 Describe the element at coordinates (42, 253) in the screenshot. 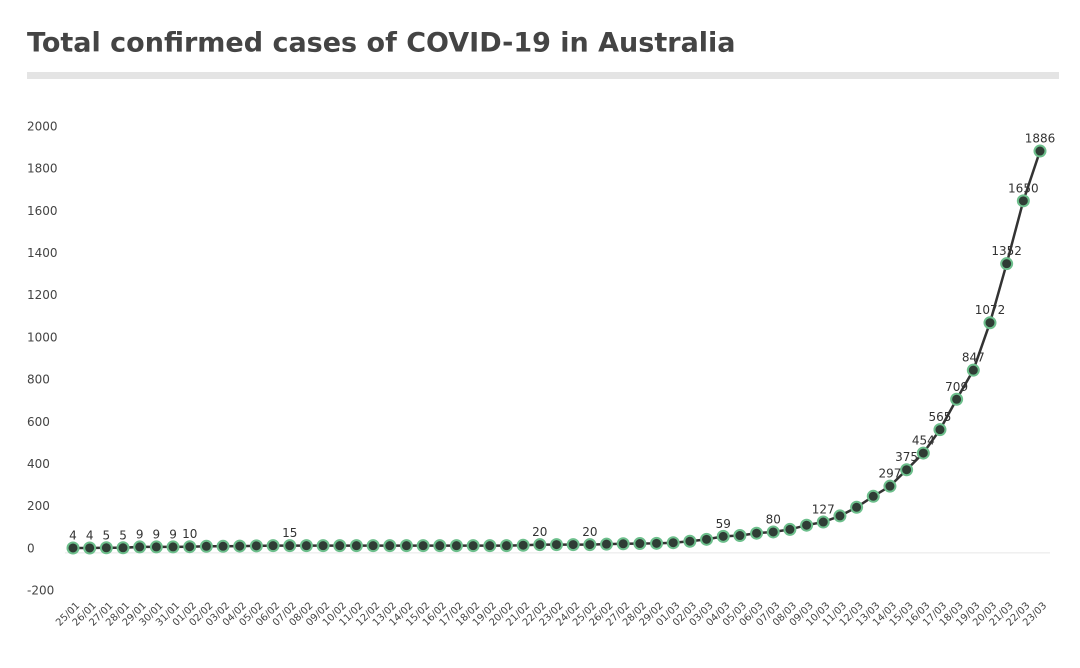

I see `y-tick-label: 1400` at that location.